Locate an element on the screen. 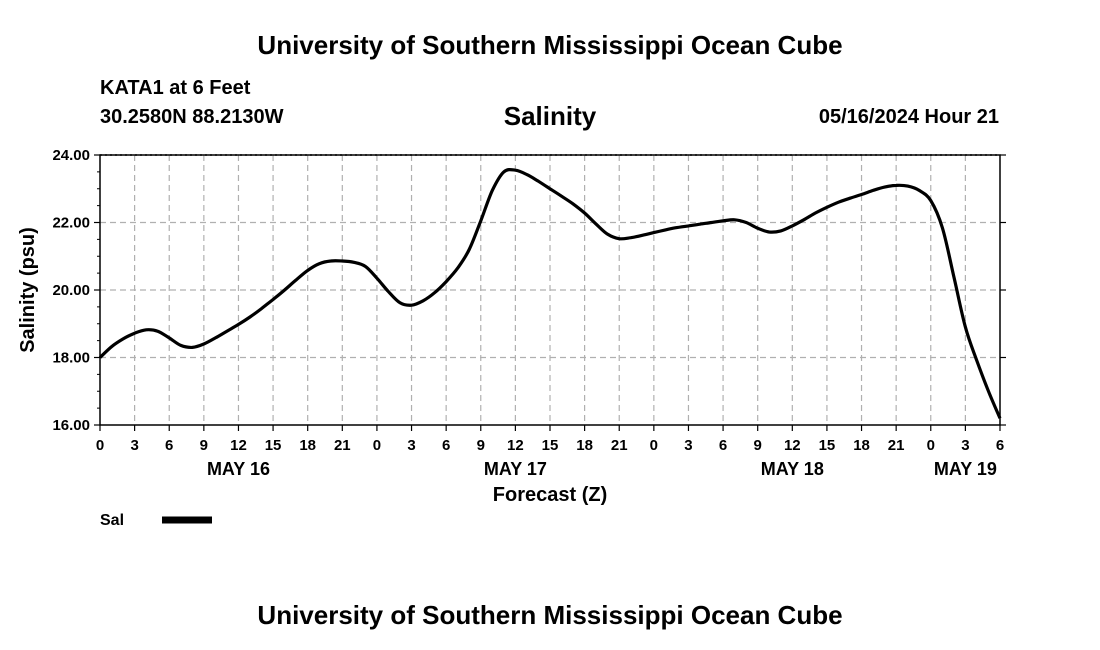 The width and height of the screenshot is (1100, 650). x-axis-label: Forecast (Z) is located at coordinates (550, 495).